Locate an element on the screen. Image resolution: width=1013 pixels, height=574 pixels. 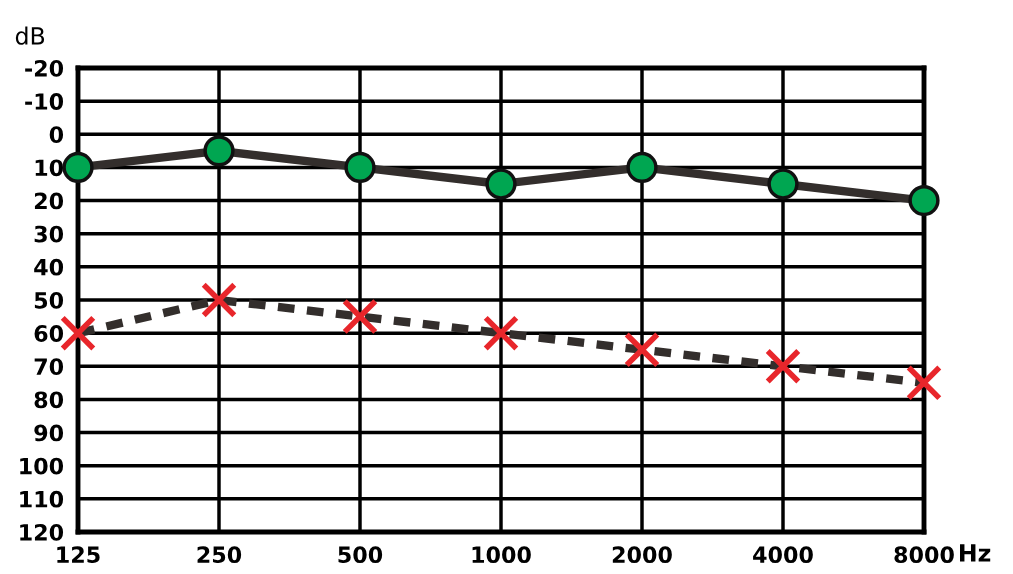
y-tick-label: 30 is located at coordinates (49, 234).